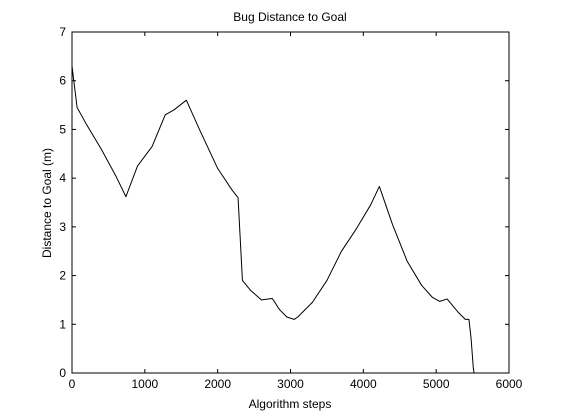  I want to click on y-axis-label: Distance to Goal (m), so click(47, 203).